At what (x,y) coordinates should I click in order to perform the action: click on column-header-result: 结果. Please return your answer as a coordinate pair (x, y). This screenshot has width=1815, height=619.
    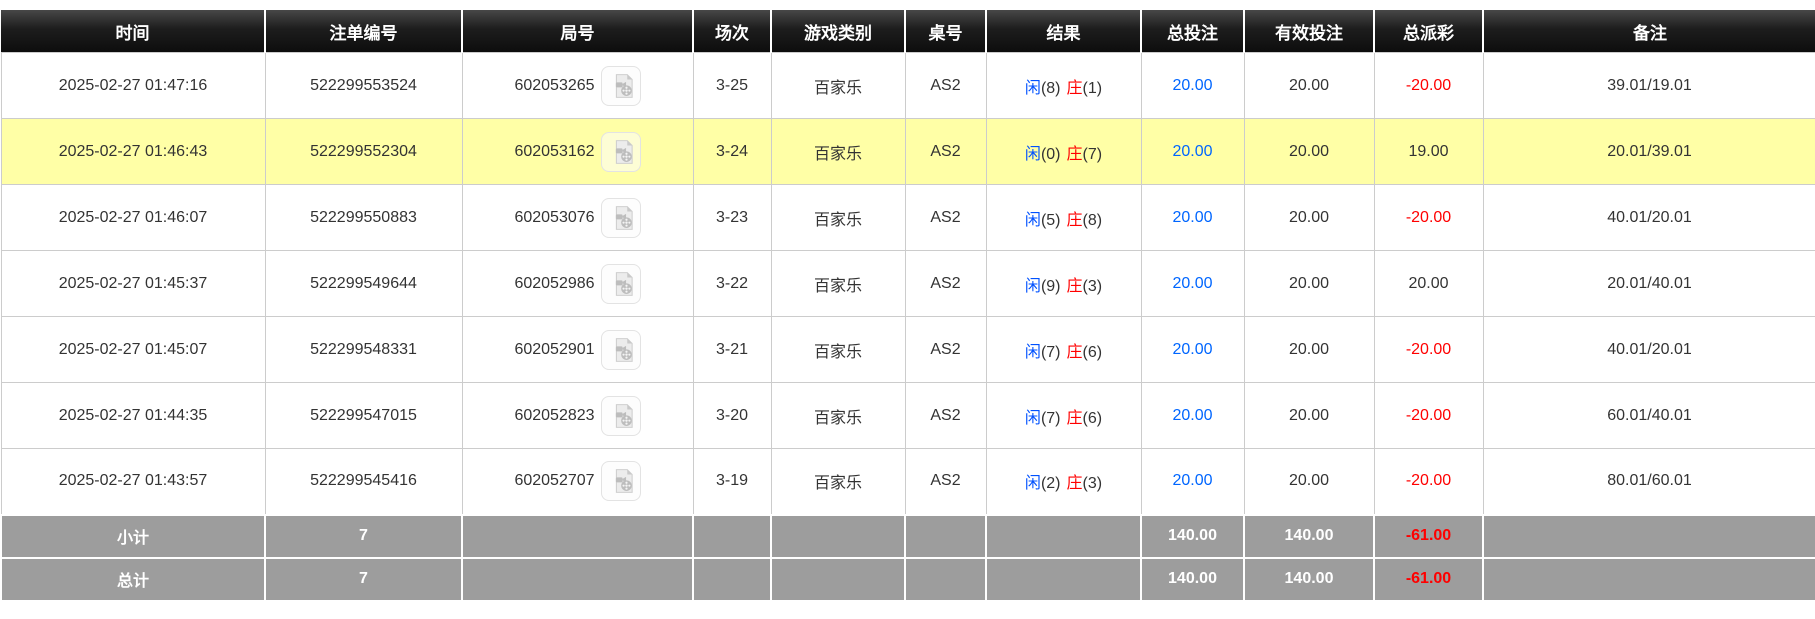
    Looking at the image, I should click on (1063, 31).